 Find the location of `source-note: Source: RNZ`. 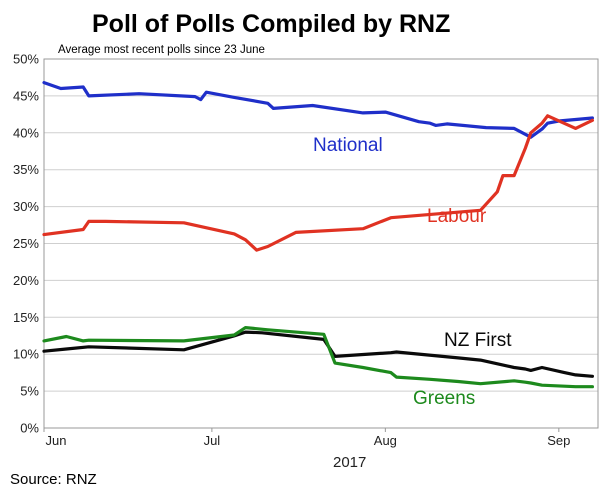

source-note: Source: RNZ is located at coordinates (53, 479).